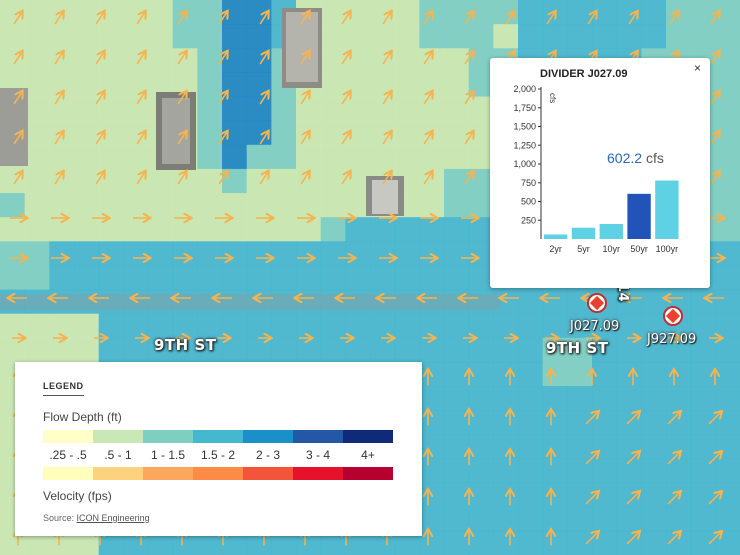 Image resolution: width=740 pixels, height=555 pixels. I want to click on close-icon: ×, so click(698, 68).